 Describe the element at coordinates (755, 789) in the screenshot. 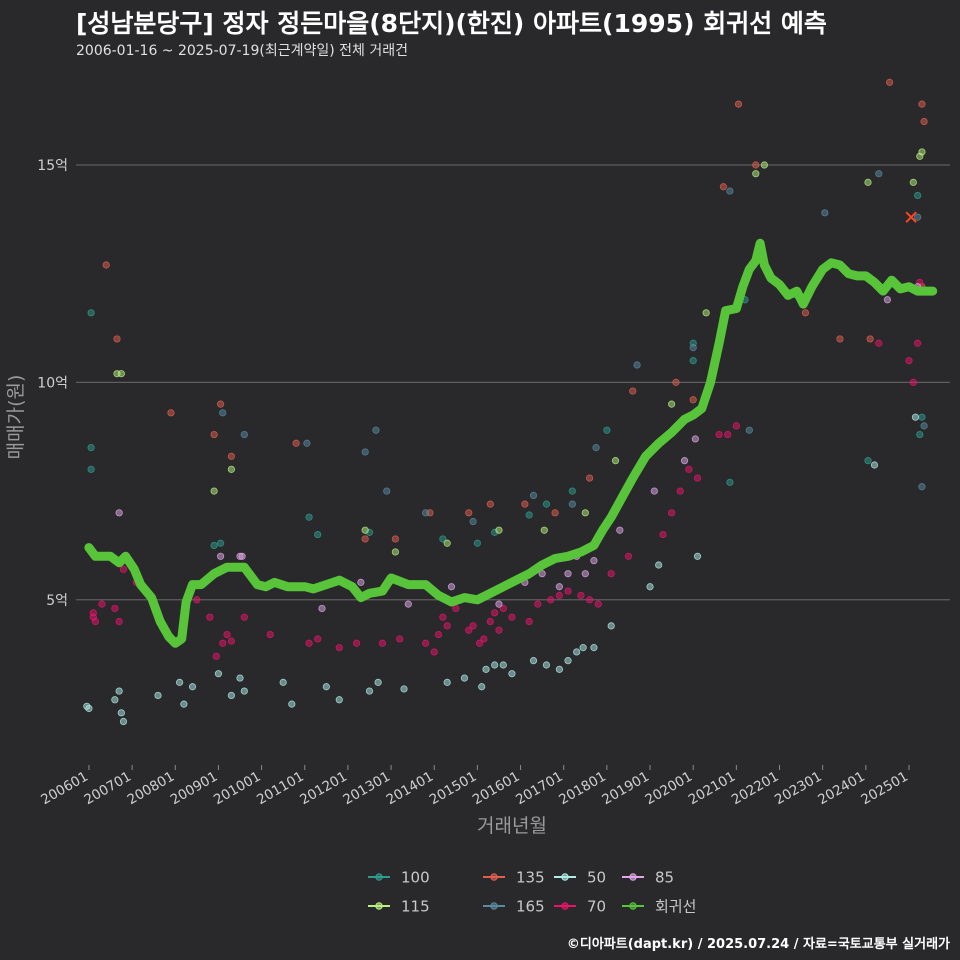

I see `x-tick-label: 202201` at that location.